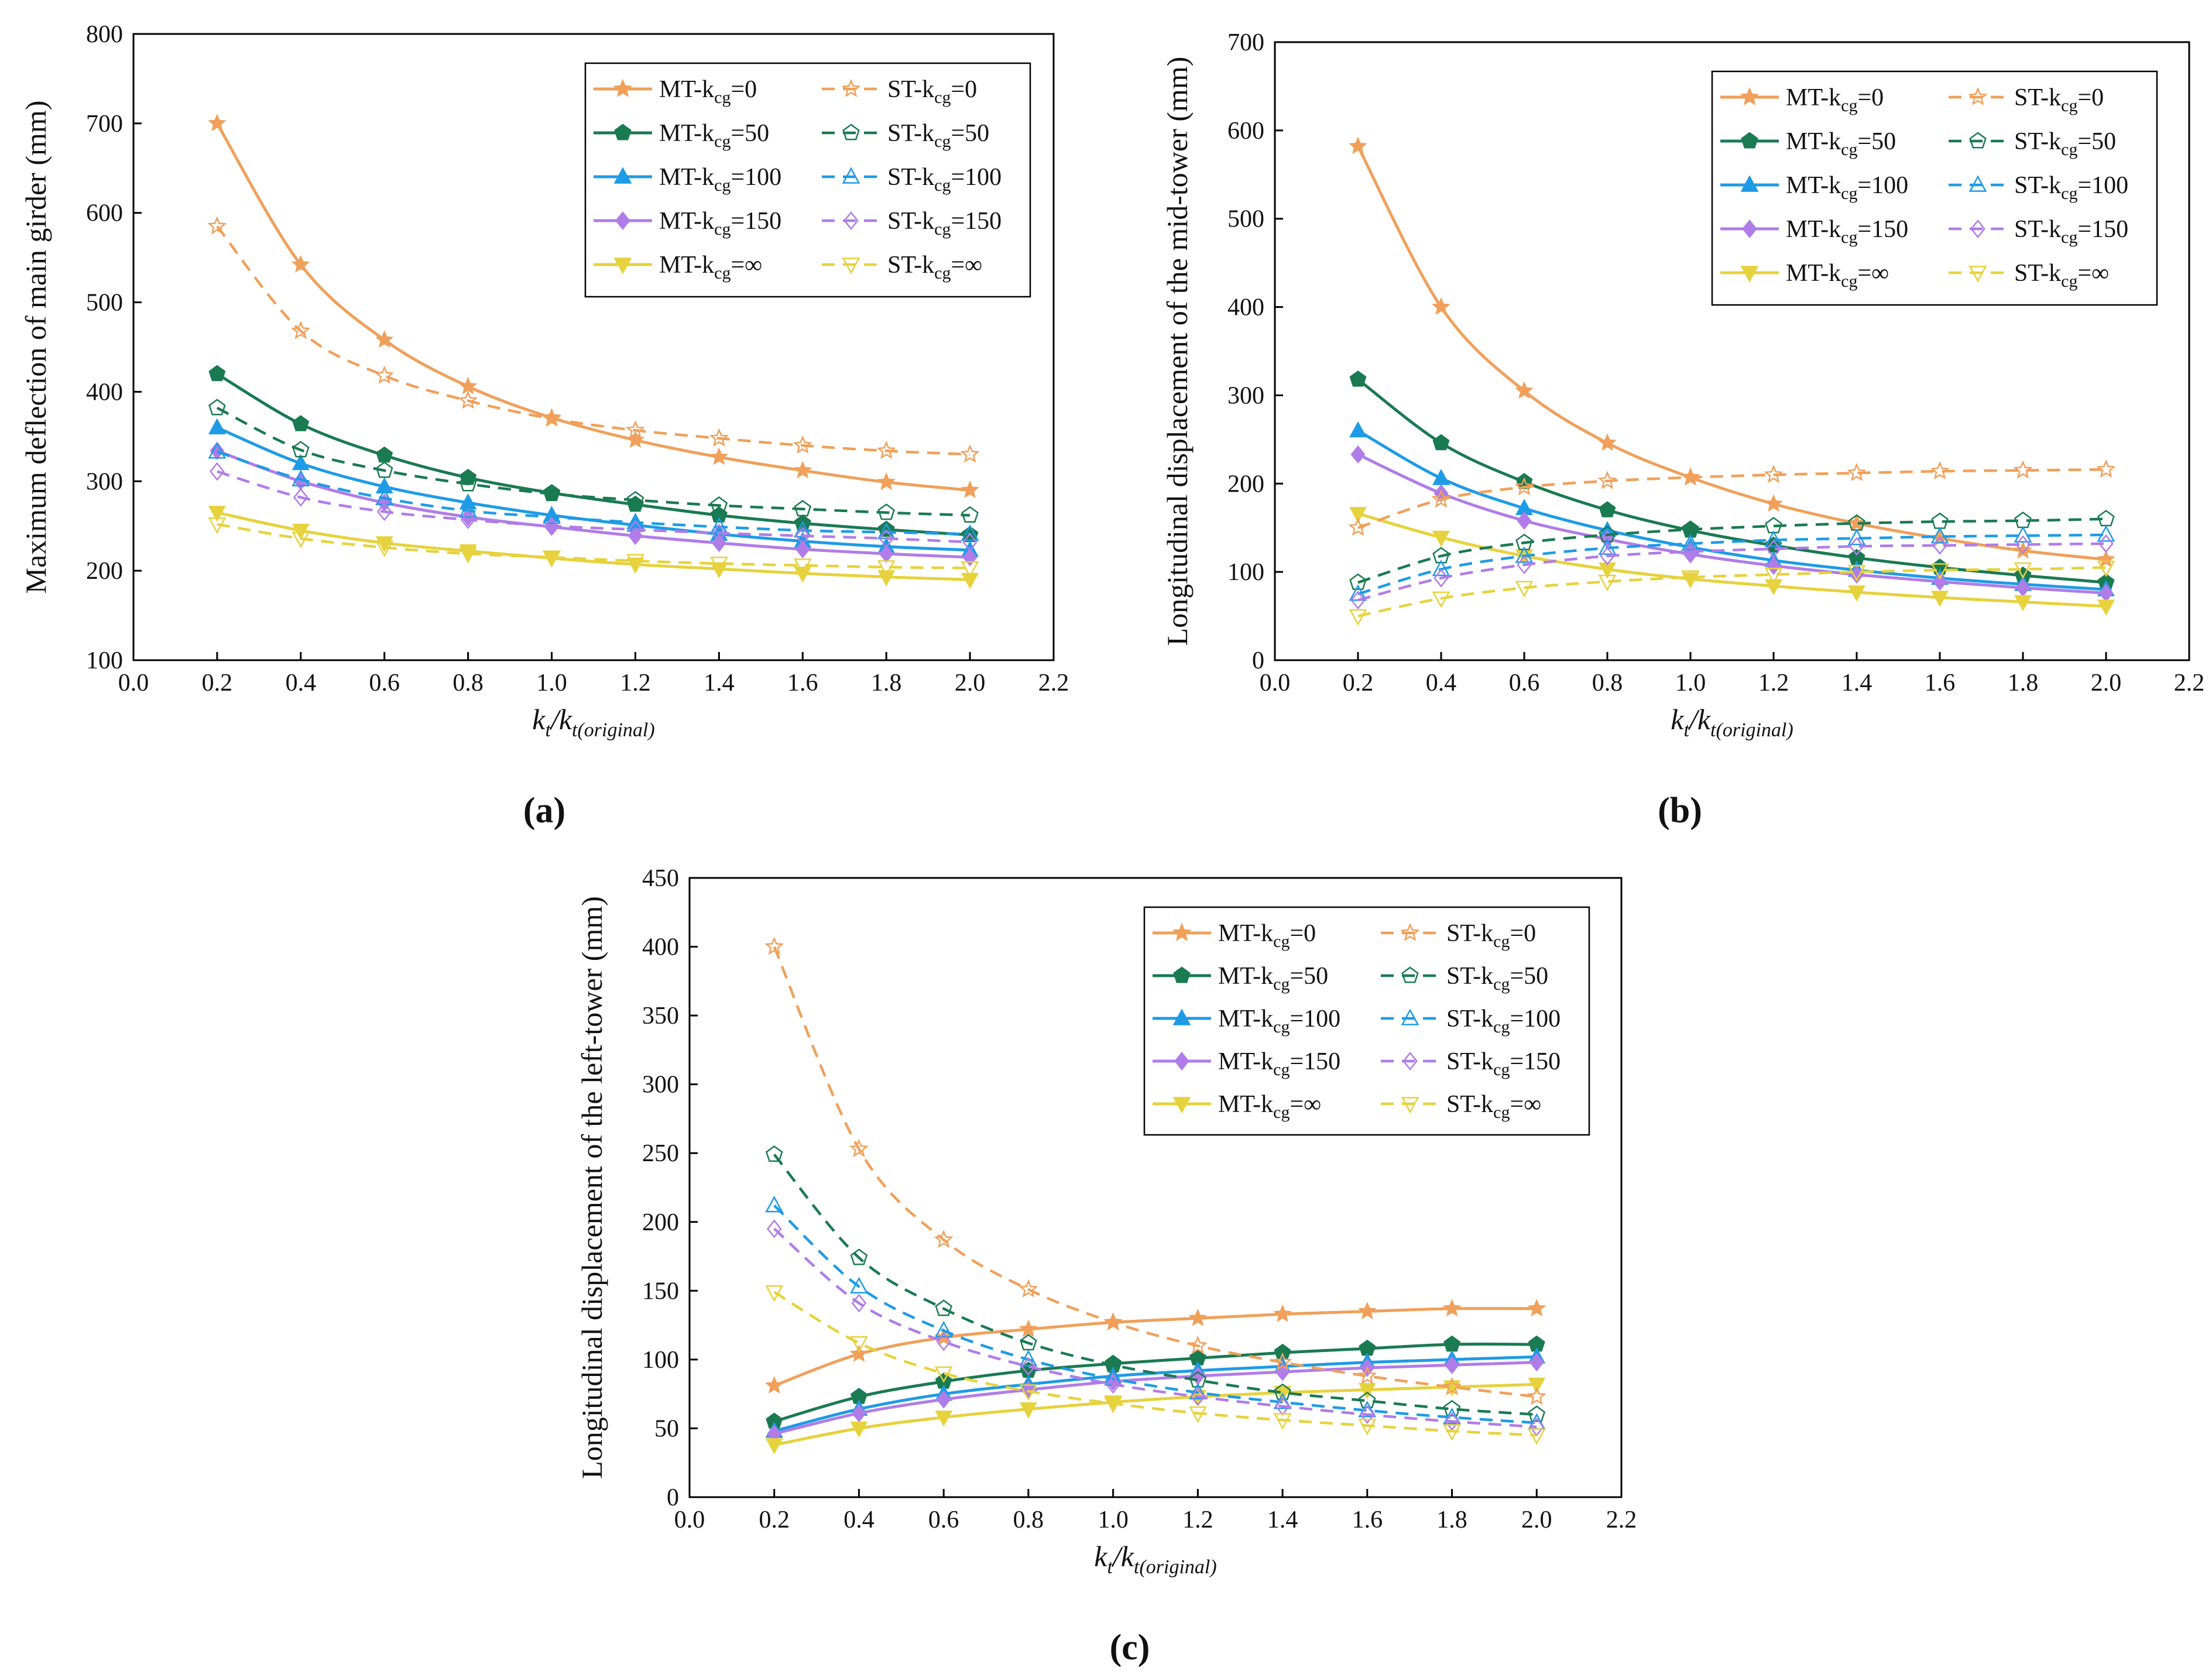  What do you see at coordinates (1245, 395) in the screenshot?
I see `y-tick-label-b: 300` at bounding box center [1245, 395].